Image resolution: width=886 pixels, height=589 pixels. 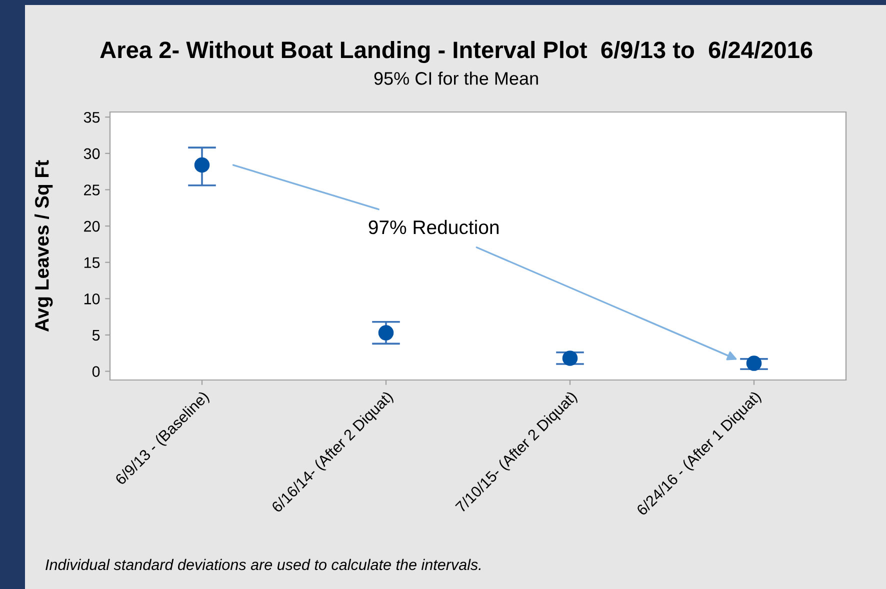 I want to click on chart-title: Area 2- Without Boat Landing - Interval Plot 6/9/13 to 6/24/2016, so click(x=456, y=52).